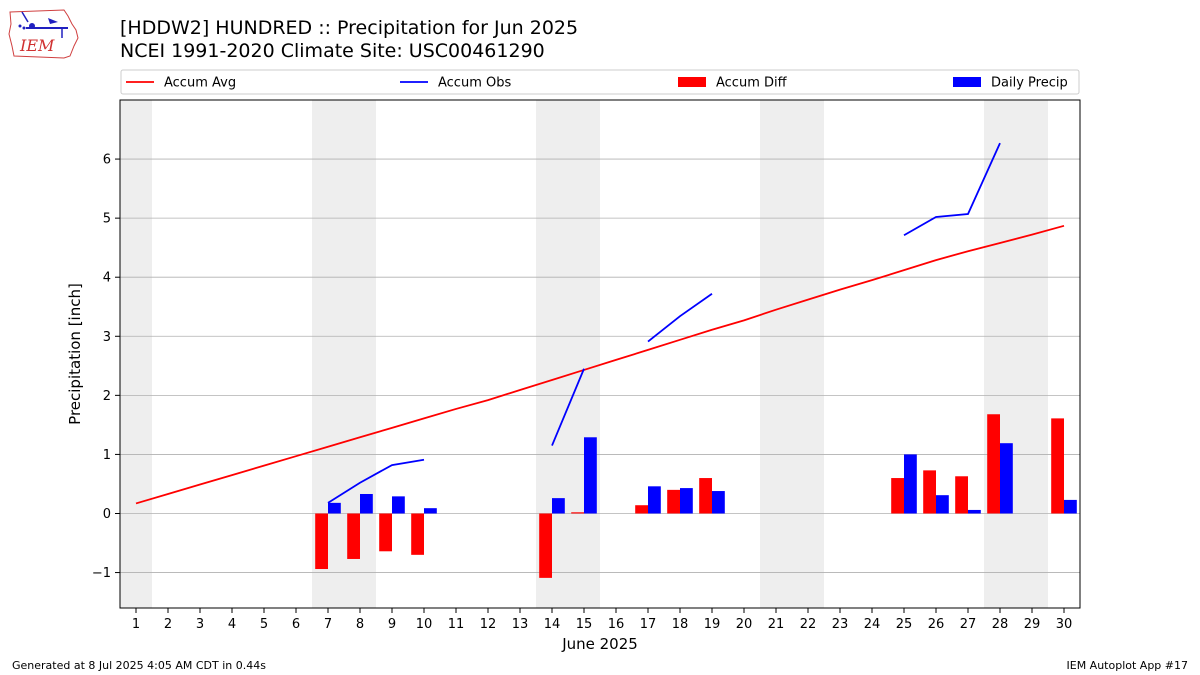 Image resolution: width=1200 pixels, height=675 pixels. Describe the element at coordinates (1064, 624) in the screenshot. I see `x-tick-label: 30` at that location.